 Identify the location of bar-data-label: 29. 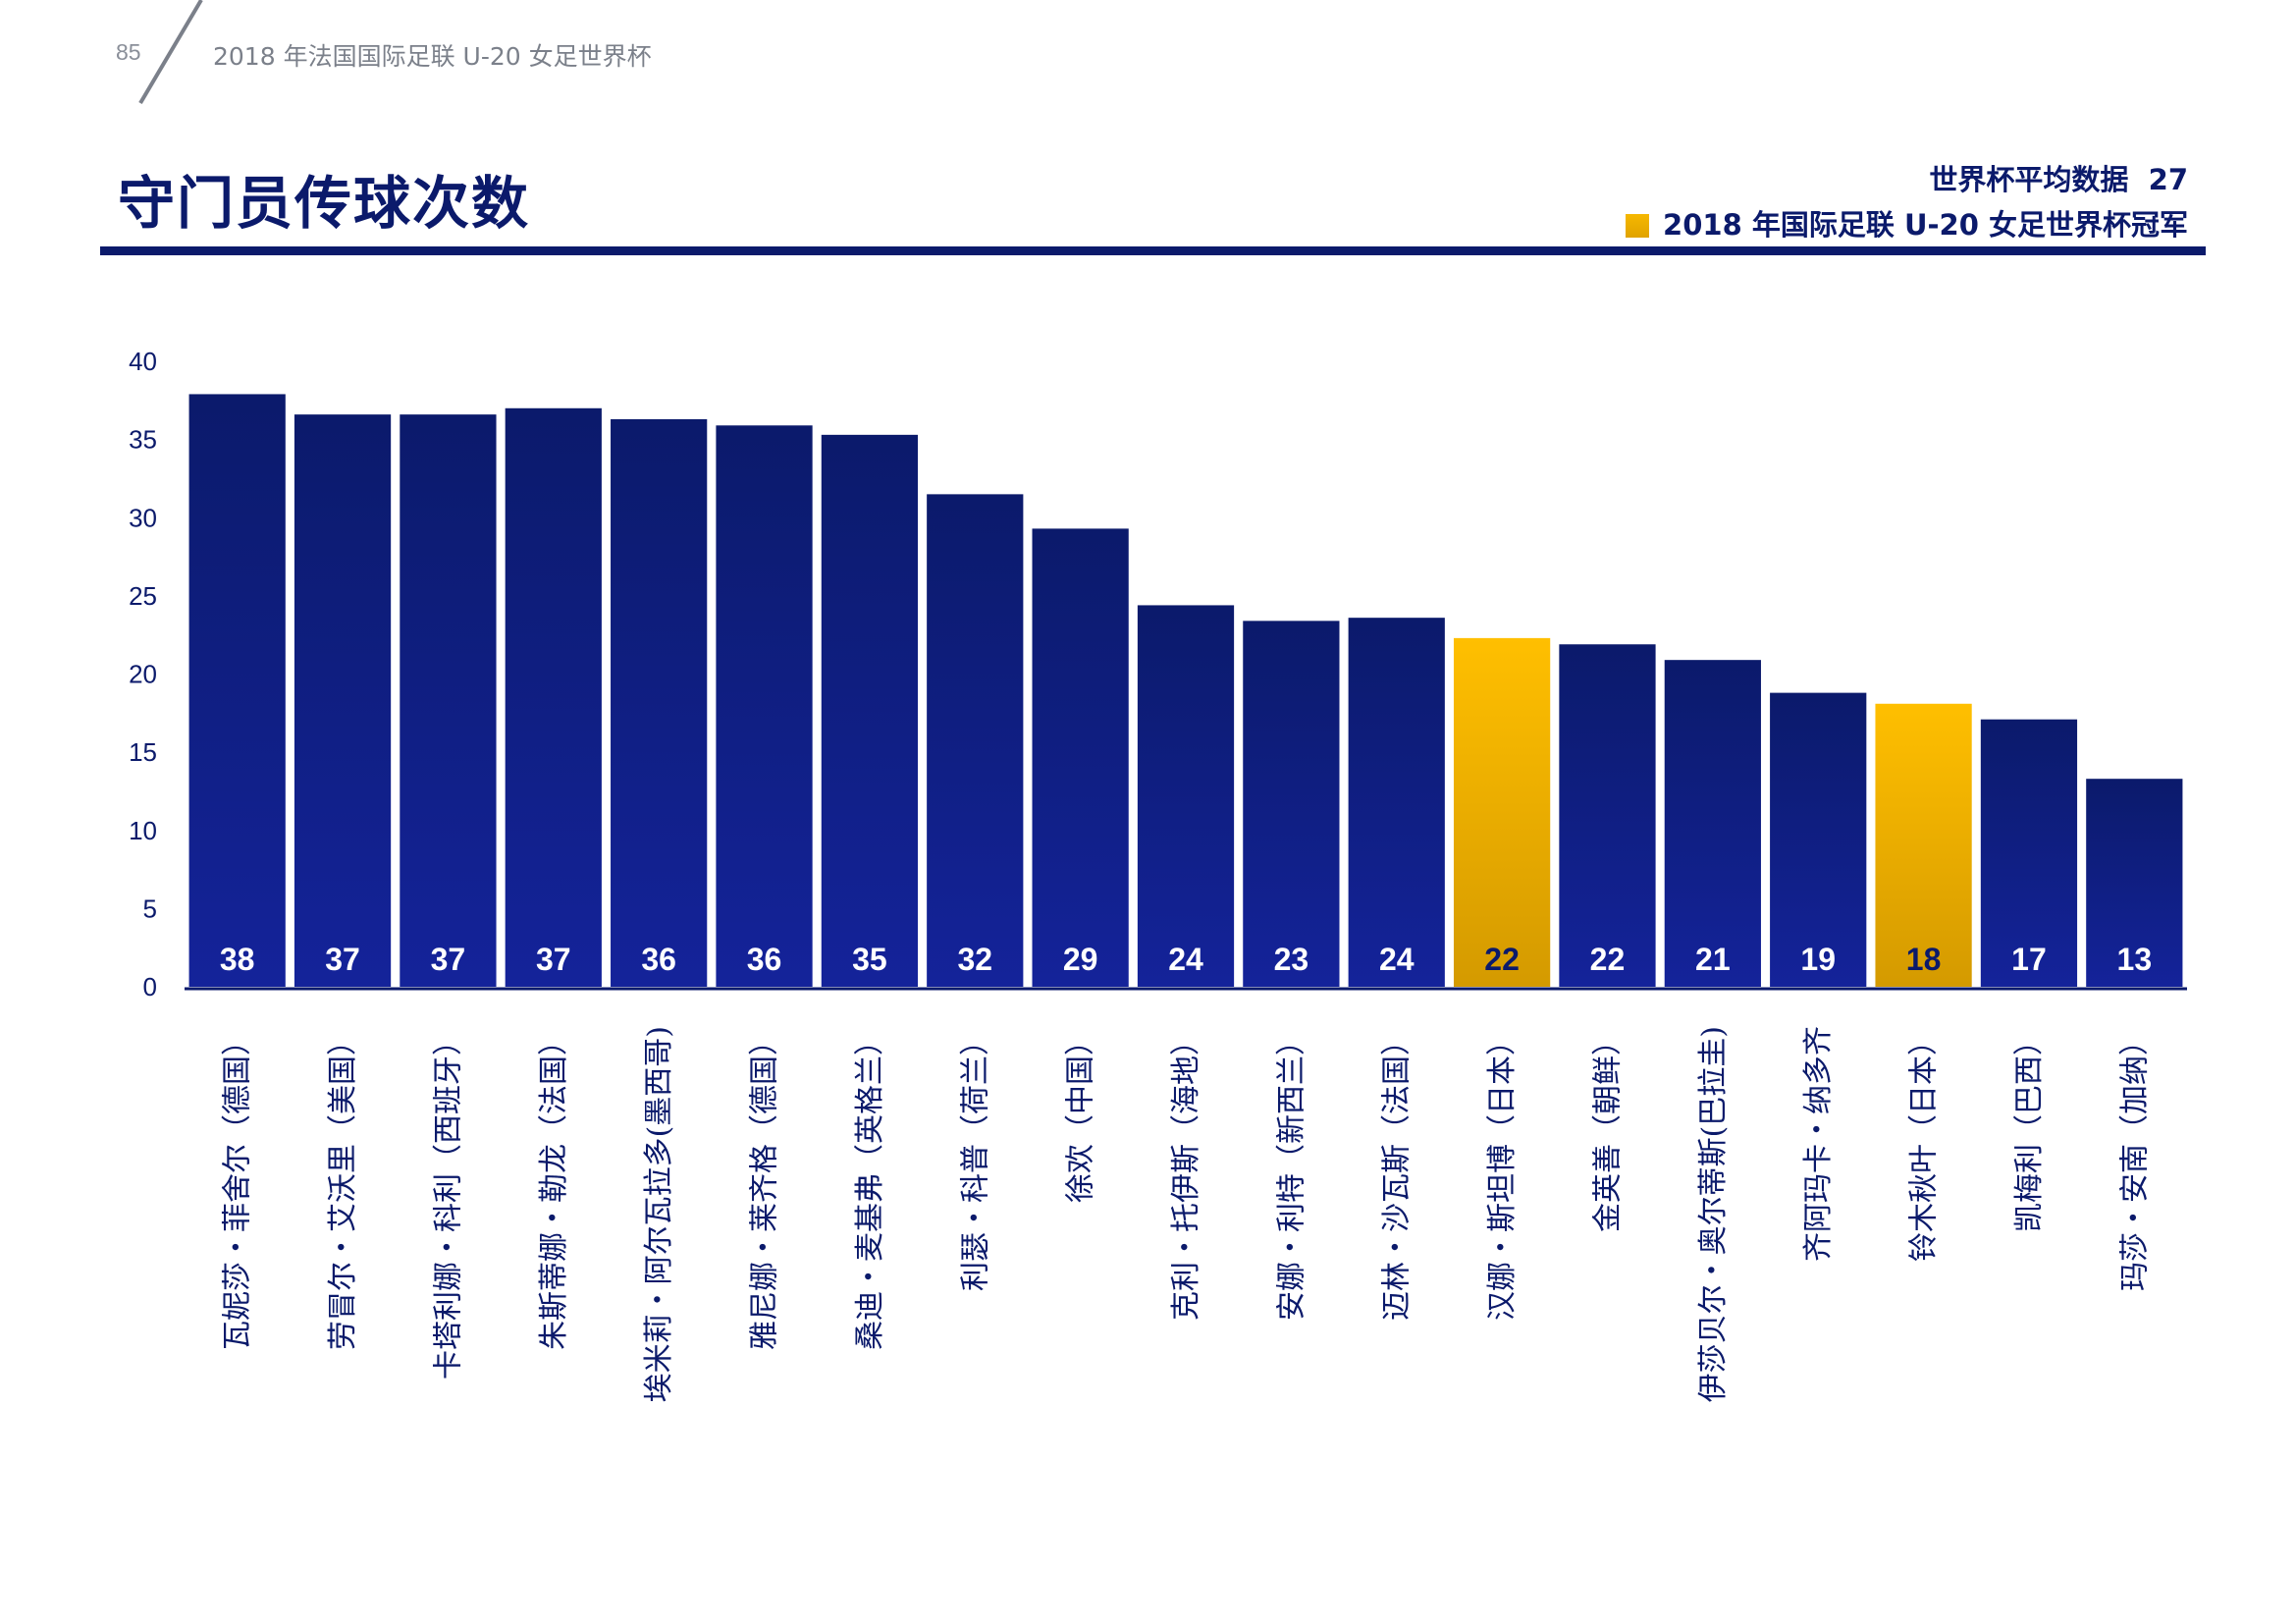
(1080, 959).